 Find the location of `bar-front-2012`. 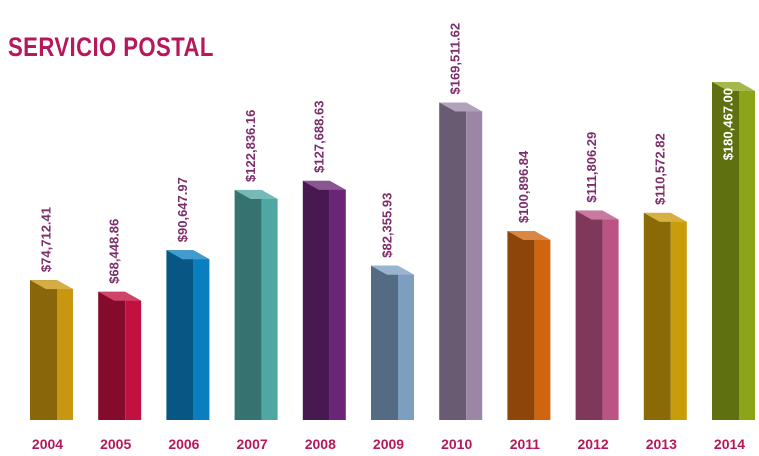

bar-front-2012 is located at coordinates (589, 315).